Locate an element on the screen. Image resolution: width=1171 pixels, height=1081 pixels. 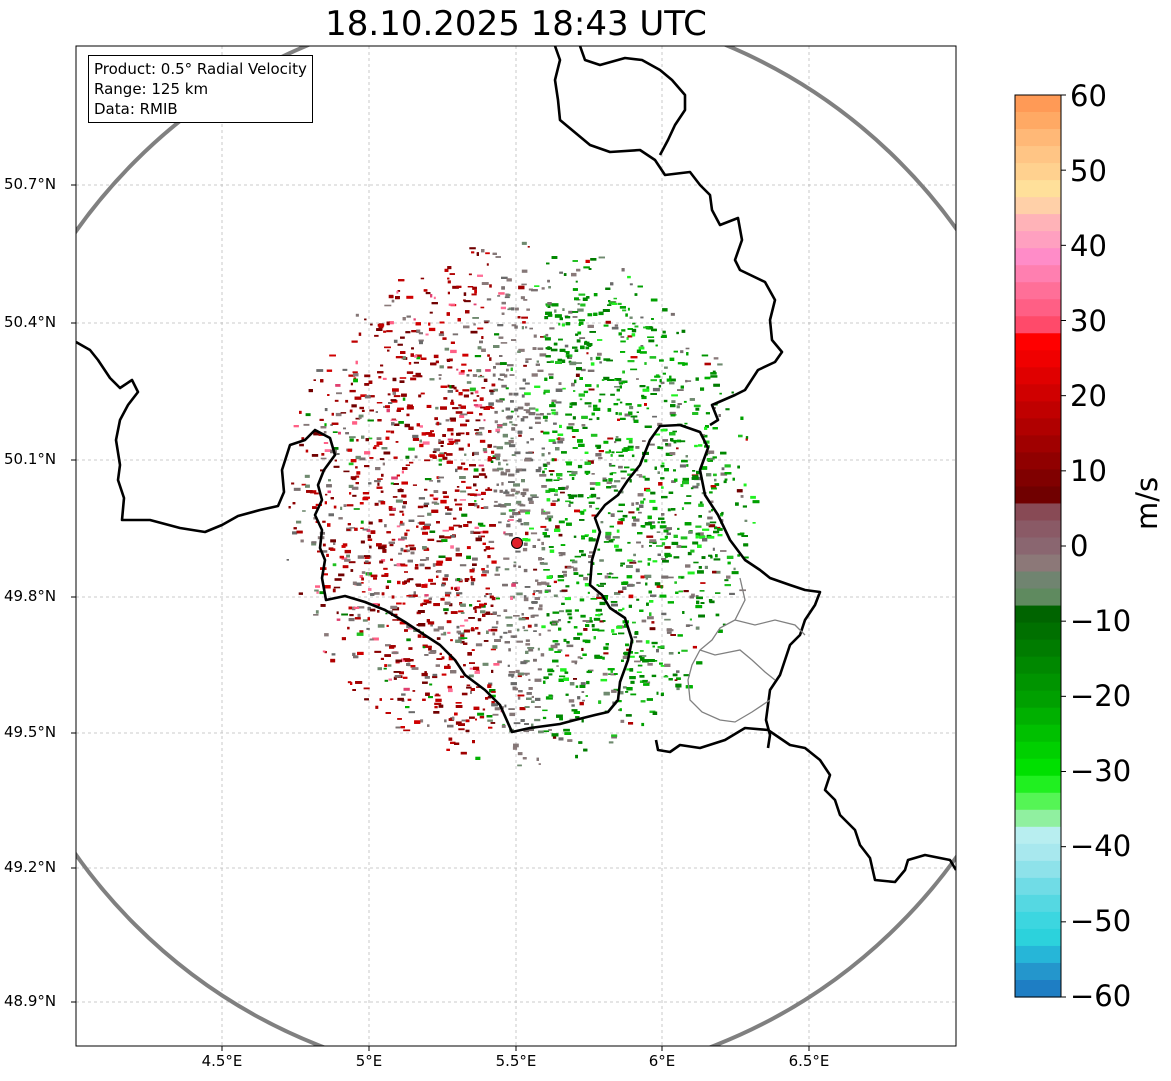
info-product: Product: 0.5° Radial Velocity is located at coordinates (200, 69).